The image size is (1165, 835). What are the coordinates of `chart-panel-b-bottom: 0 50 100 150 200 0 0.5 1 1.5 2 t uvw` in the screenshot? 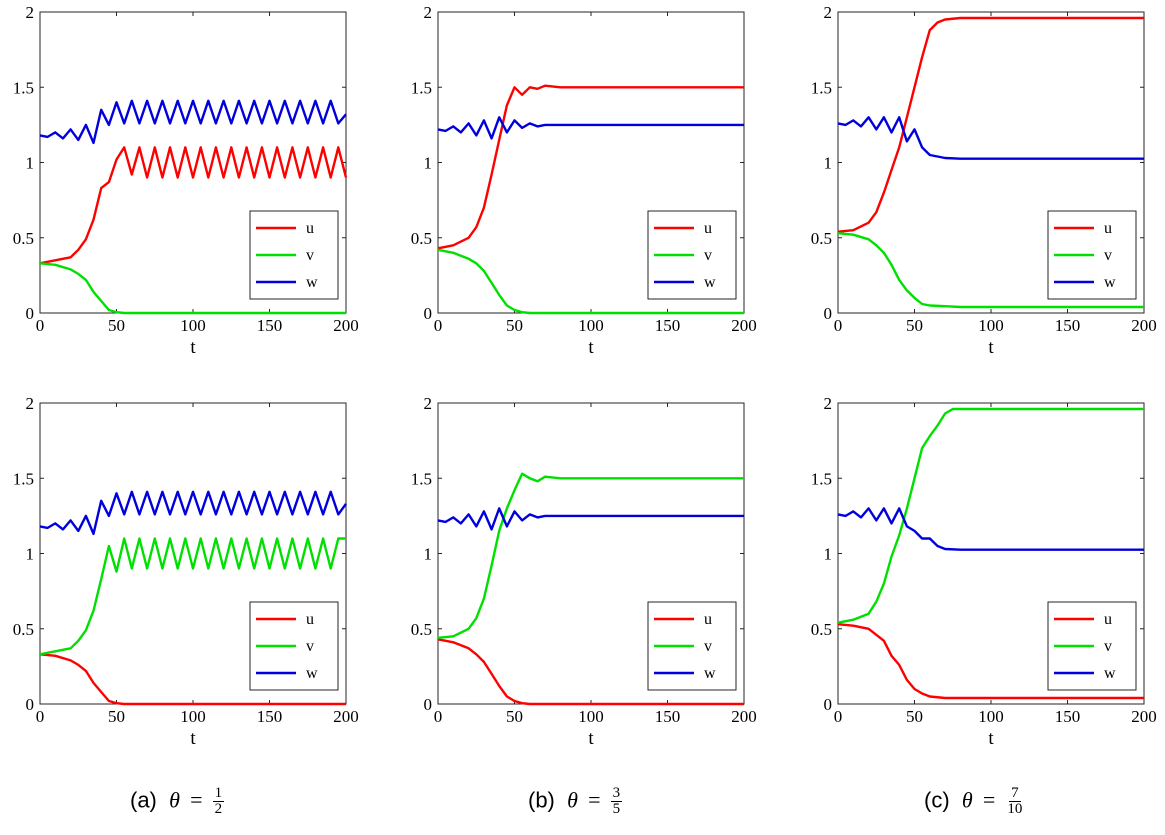 It's located at (584, 571).